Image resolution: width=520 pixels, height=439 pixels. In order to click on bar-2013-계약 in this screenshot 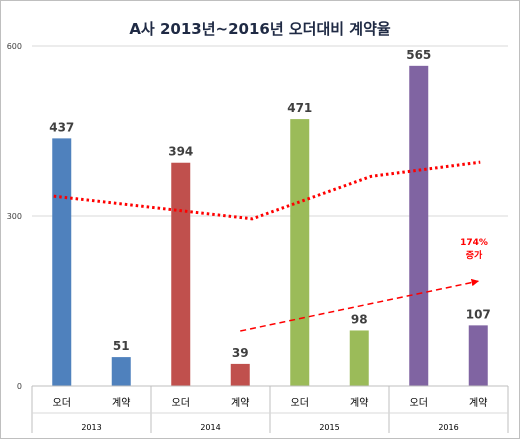, I will do `click(121, 371)`.